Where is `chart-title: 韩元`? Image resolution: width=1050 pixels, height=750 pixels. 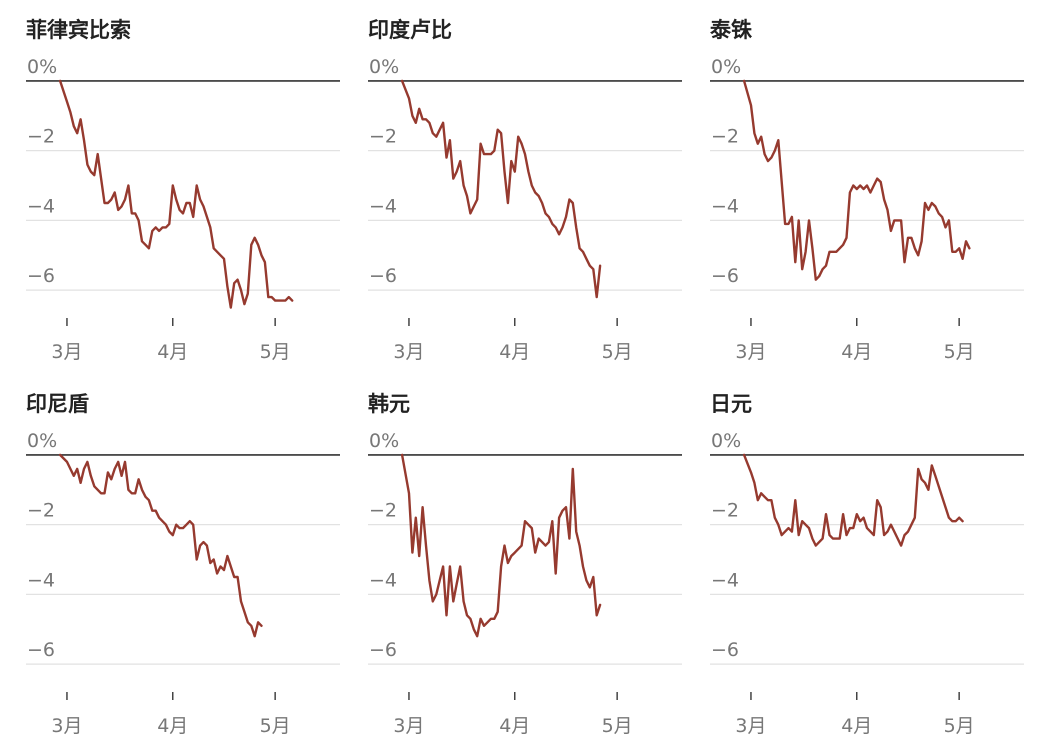
chart-title: 韩元 is located at coordinates (389, 404).